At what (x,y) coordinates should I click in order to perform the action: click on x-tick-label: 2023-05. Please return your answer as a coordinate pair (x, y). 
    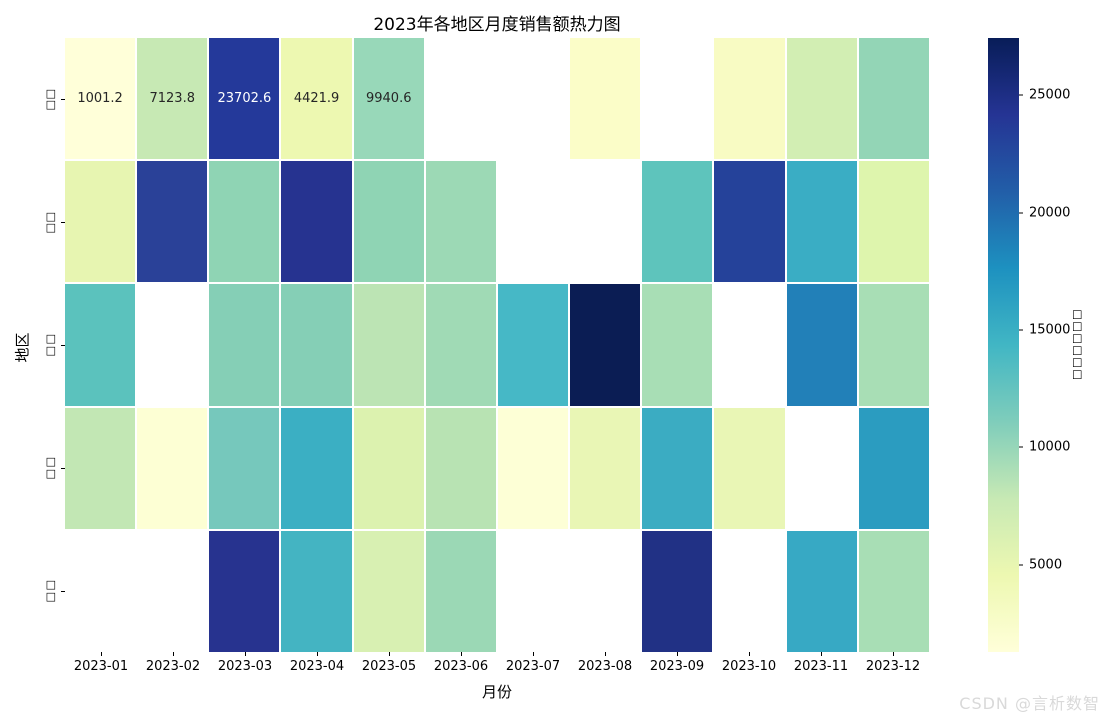
    Looking at the image, I should click on (389, 663).